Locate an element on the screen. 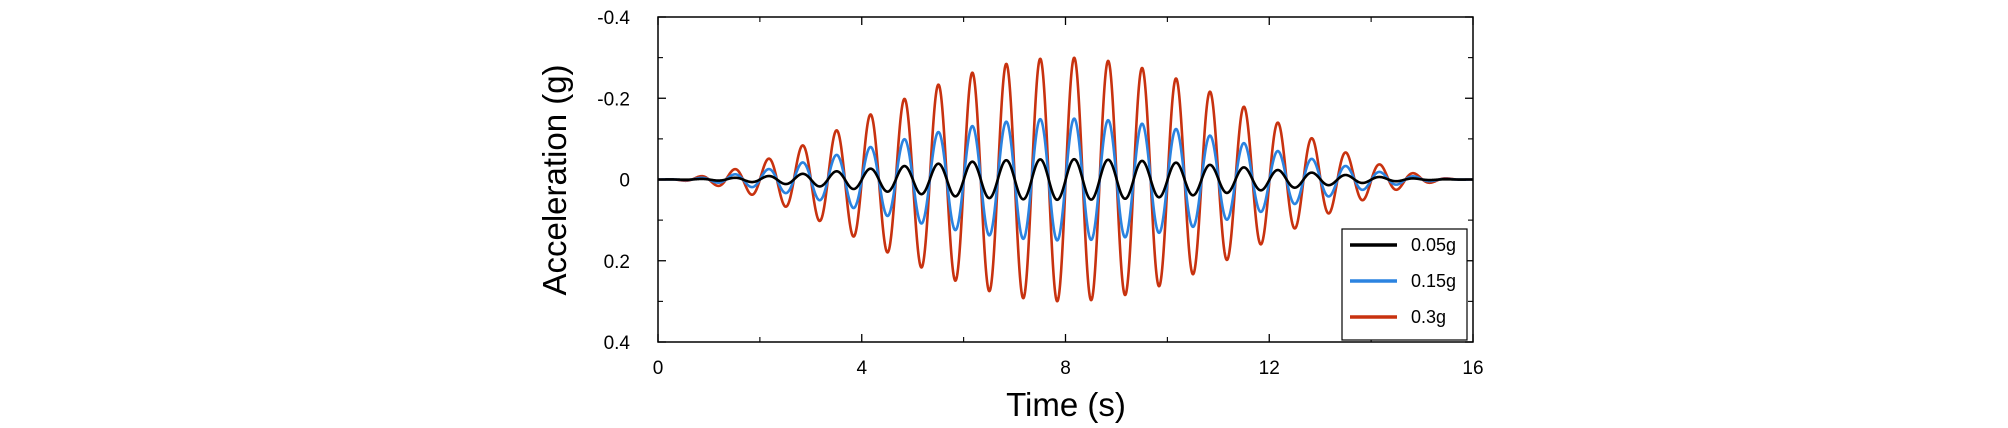  legend: 0.05g 0.15g 0.3g is located at coordinates (1404, 284).